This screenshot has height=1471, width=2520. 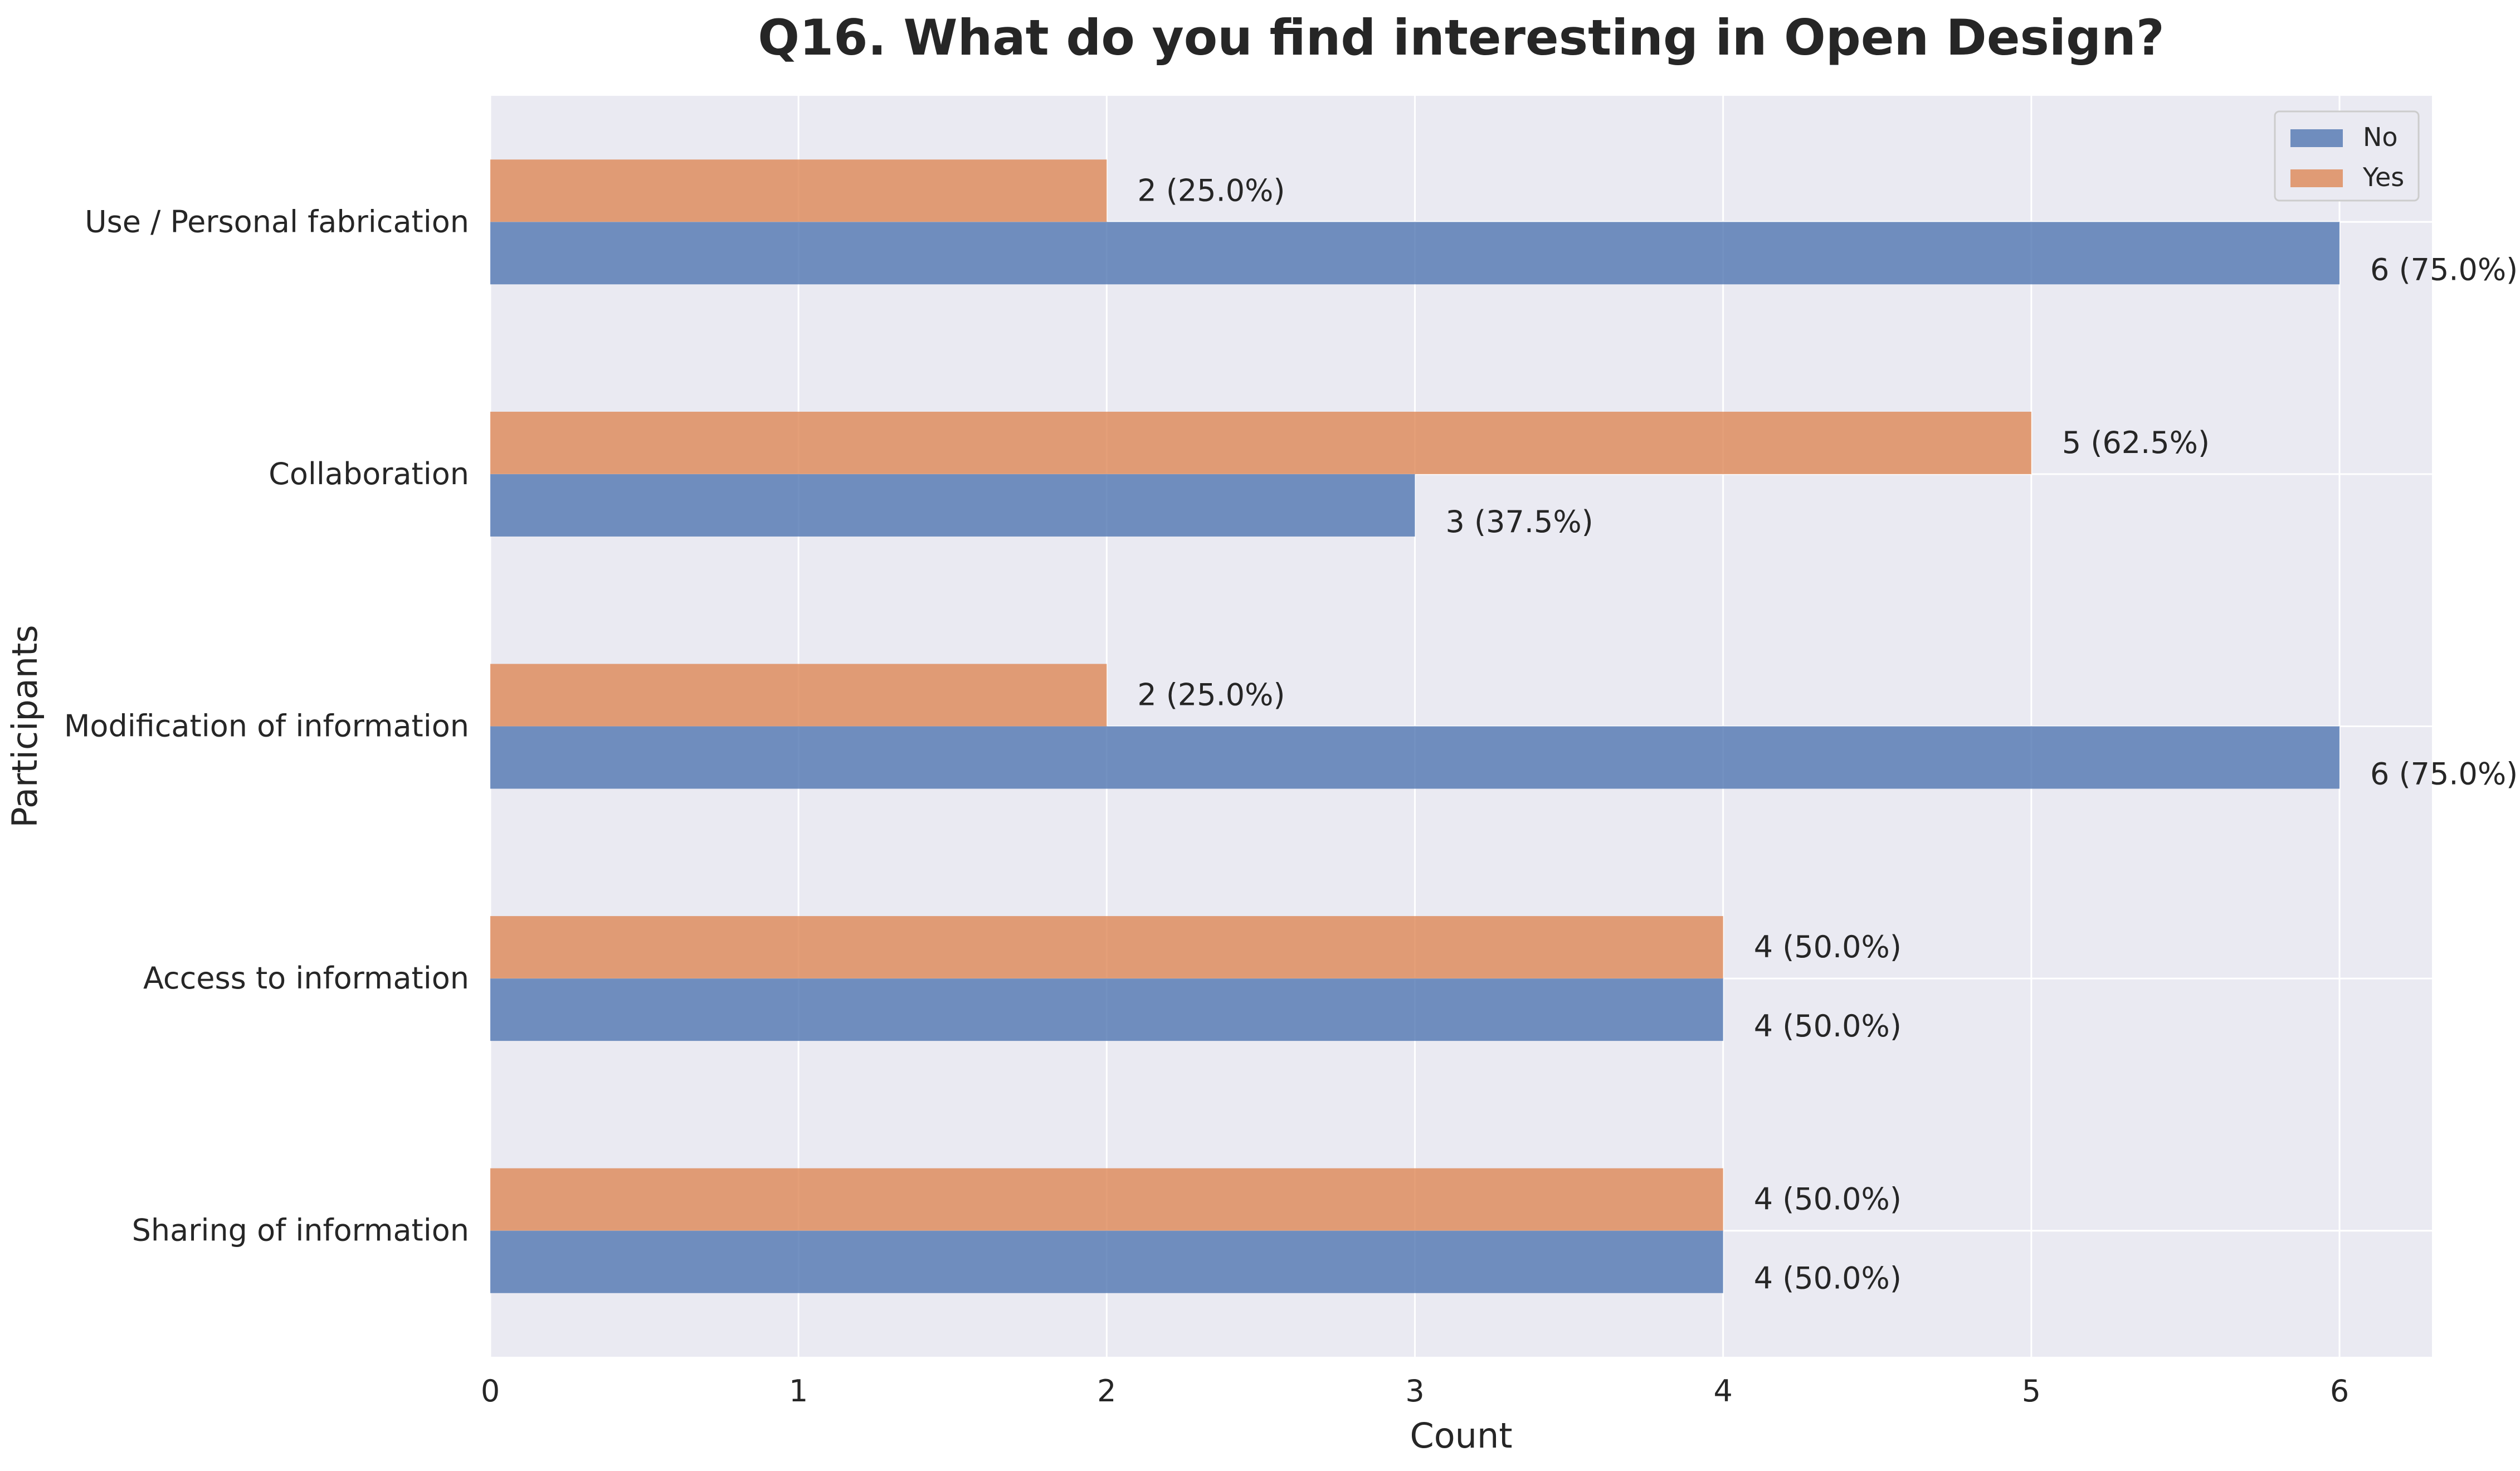 I want to click on x-tick-label: 4, so click(x=1723, y=1391).